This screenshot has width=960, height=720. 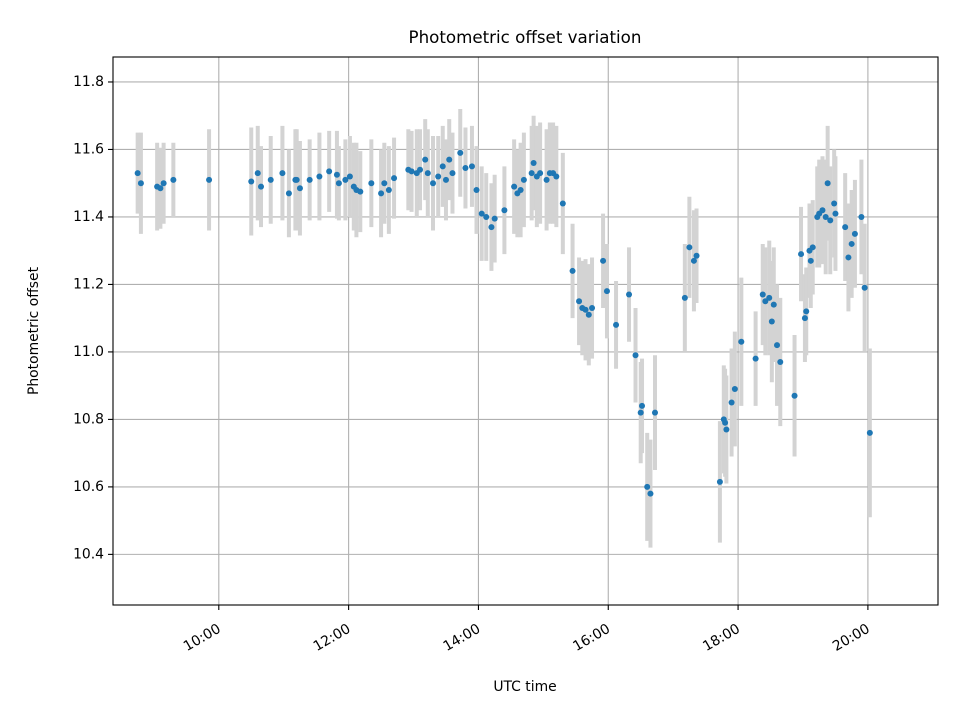 What do you see at coordinates (34, 330) in the screenshot?
I see `y-axis-title: Photometric offset` at bounding box center [34, 330].